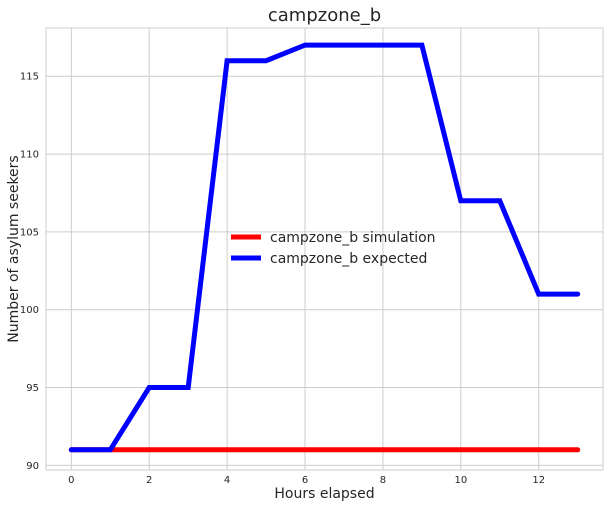  What do you see at coordinates (538, 480) in the screenshot?
I see `x-tick-label: 12` at bounding box center [538, 480].